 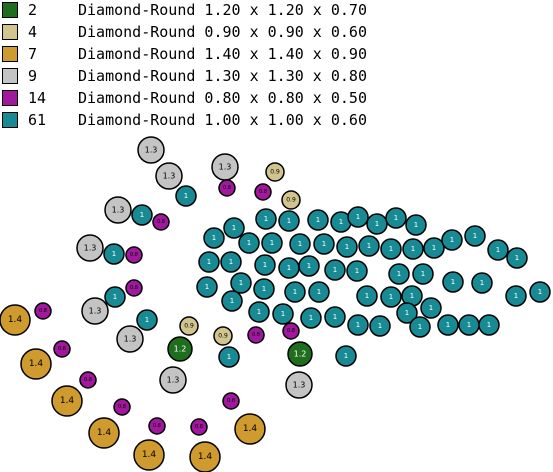 I want to click on stone-size-label: 1.2, so click(x=300, y=354).